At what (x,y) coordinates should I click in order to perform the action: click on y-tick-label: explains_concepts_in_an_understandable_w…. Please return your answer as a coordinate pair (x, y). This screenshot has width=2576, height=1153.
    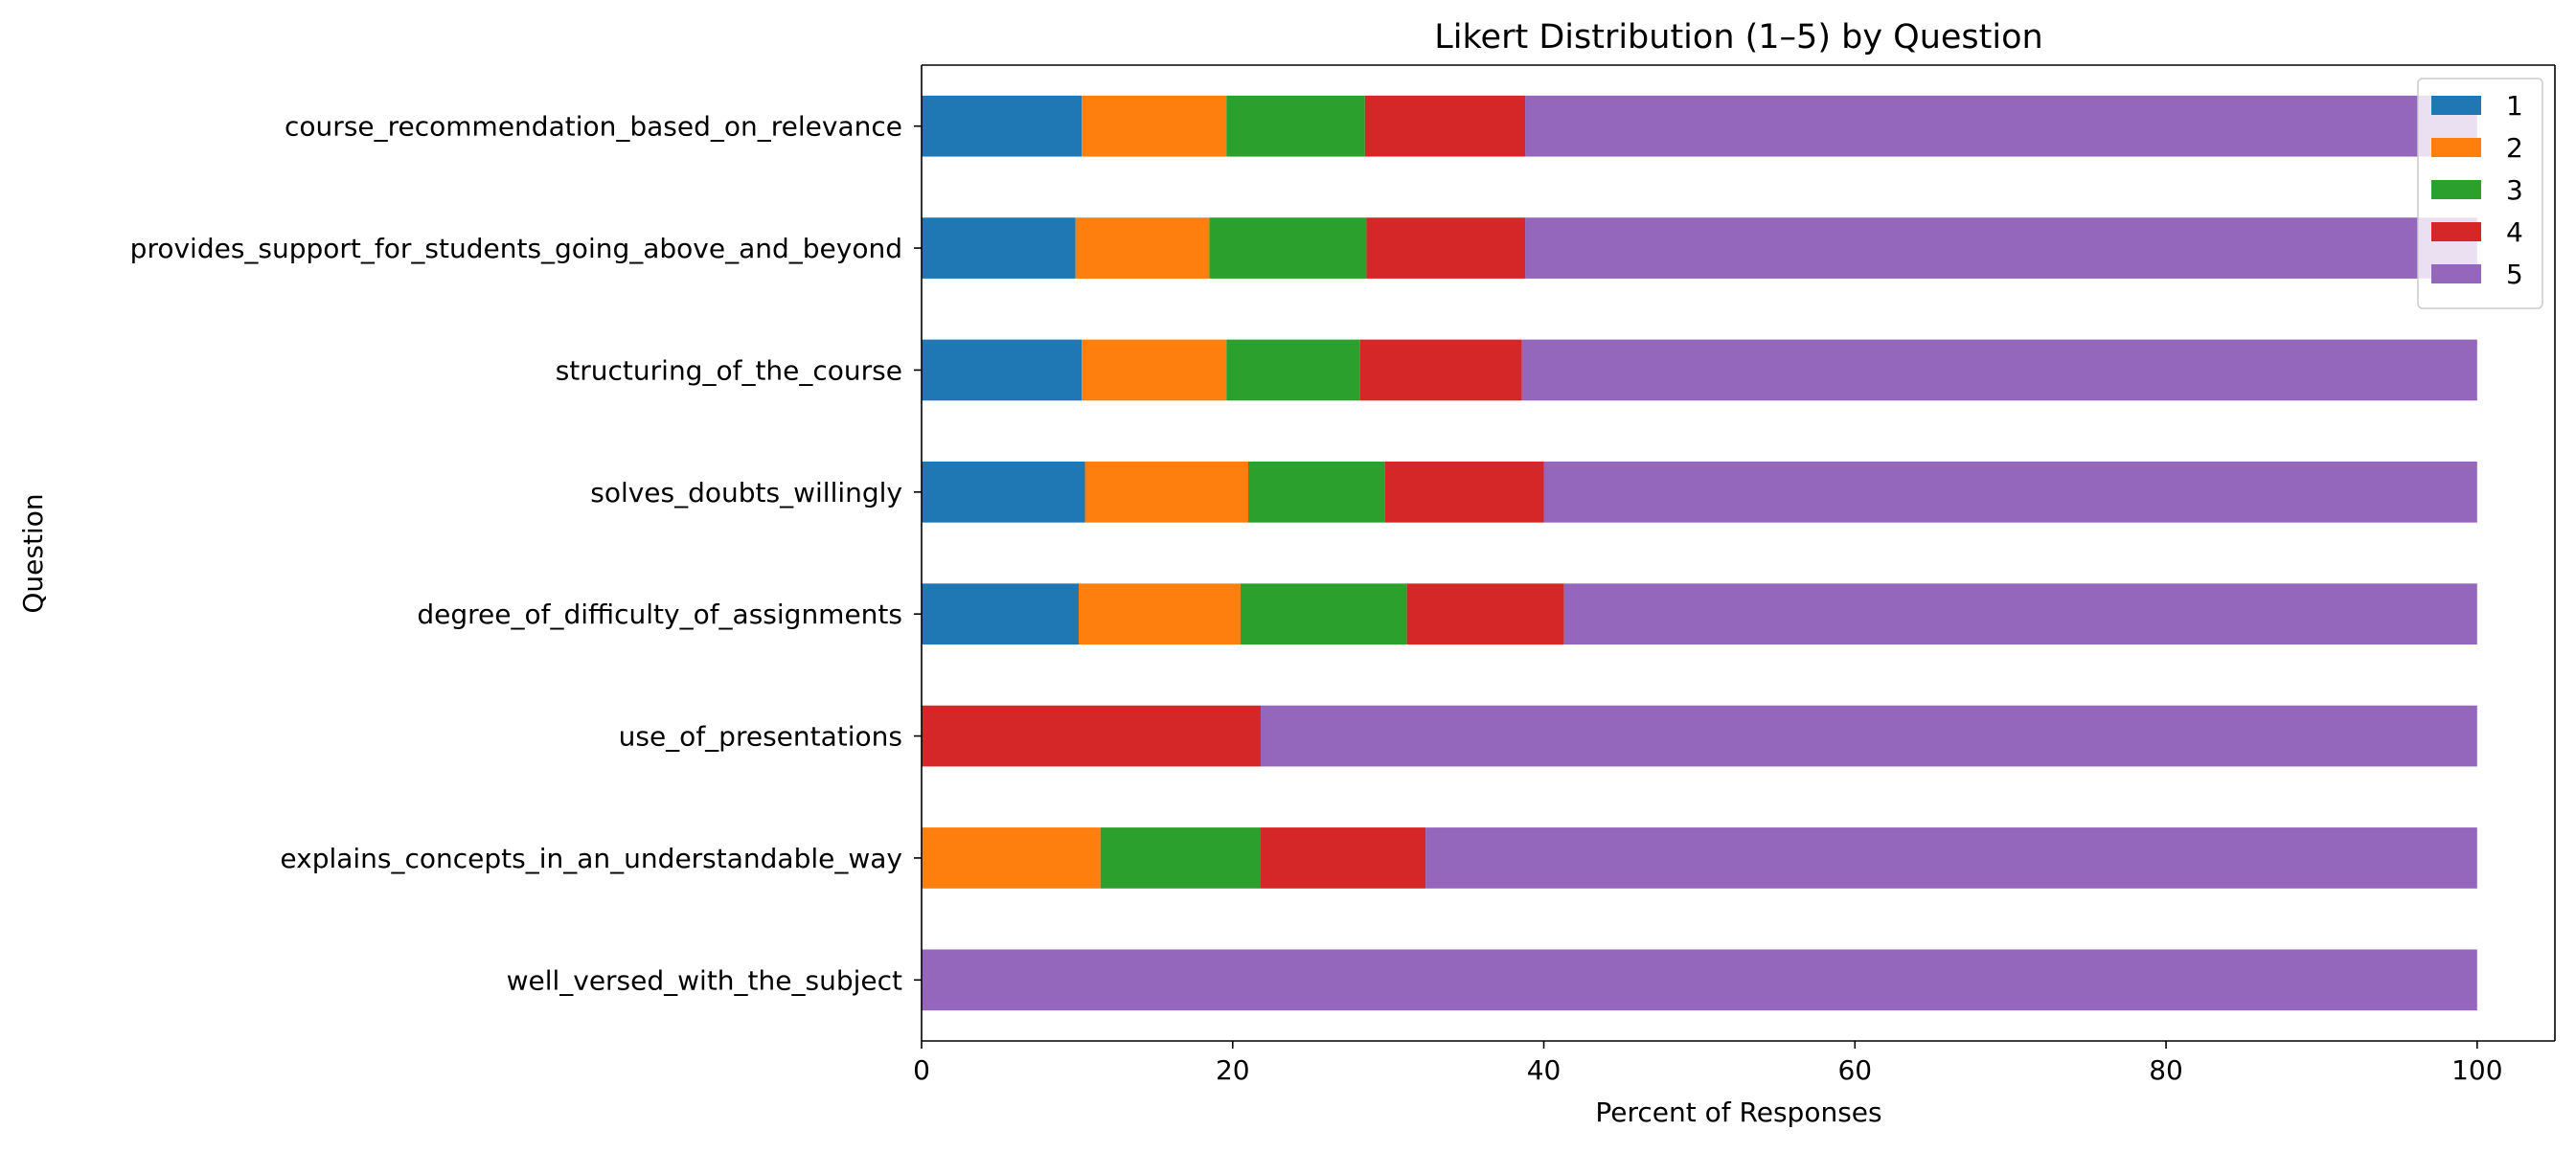
    Looking at the image, I should click on (591, 858).